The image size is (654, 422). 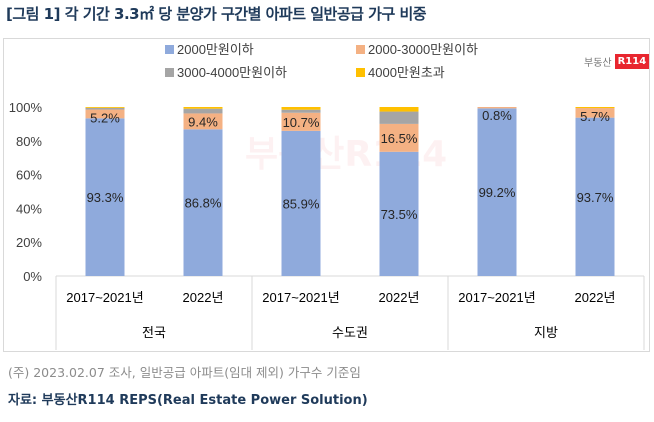 What do you see at coordinates (26, 107) in the screenshot?
I see `y-tick-label: 100%` at bounding box center [26, 107].